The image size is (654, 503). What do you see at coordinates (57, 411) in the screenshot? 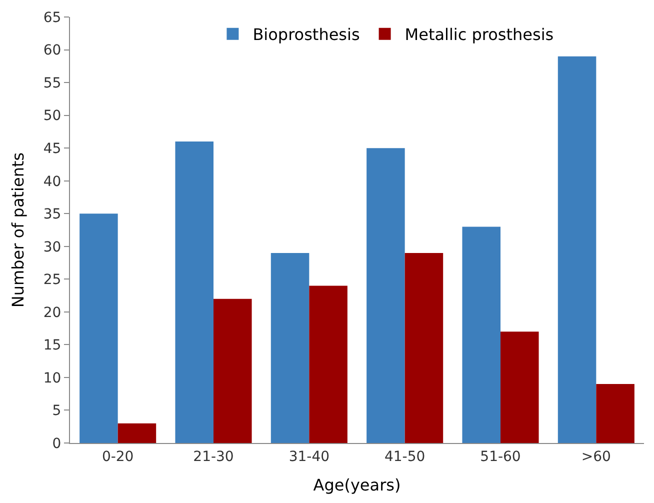
I see `y-tick-label: 5` at bounding box center [57, 411].